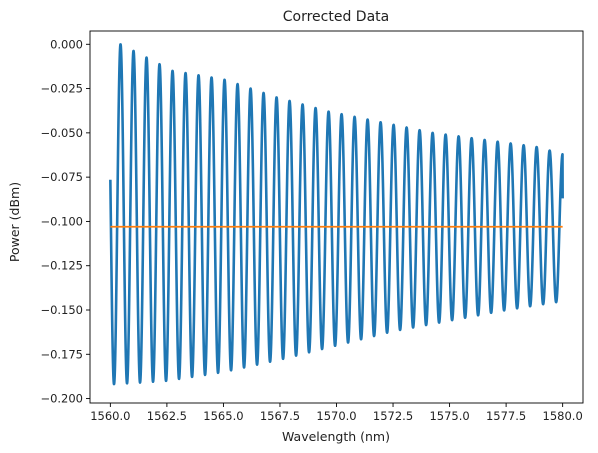  Describe the element at coordinates (449, 416) in the screenshot. I see `x-tick-label: 1575.0` at that location.